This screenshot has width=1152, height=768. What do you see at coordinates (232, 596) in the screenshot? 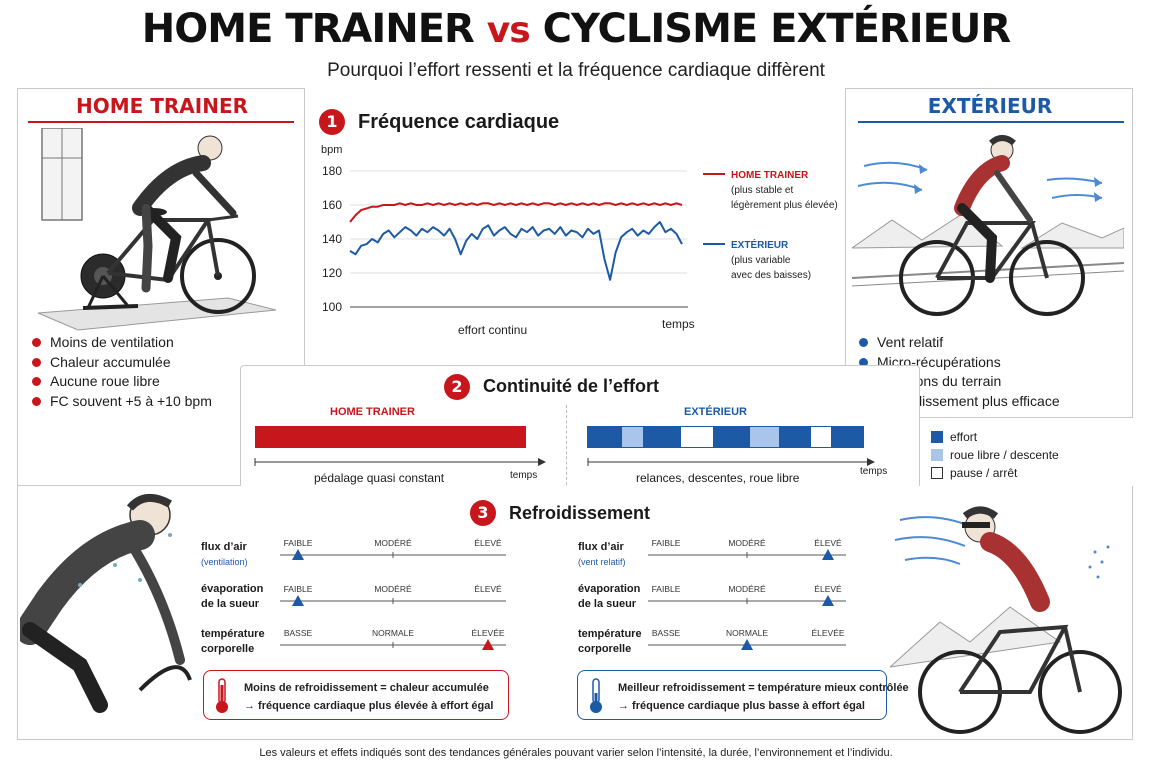
I see `home-evaporation-label: évaporation de la sueur` at bounding box center [232, 596].